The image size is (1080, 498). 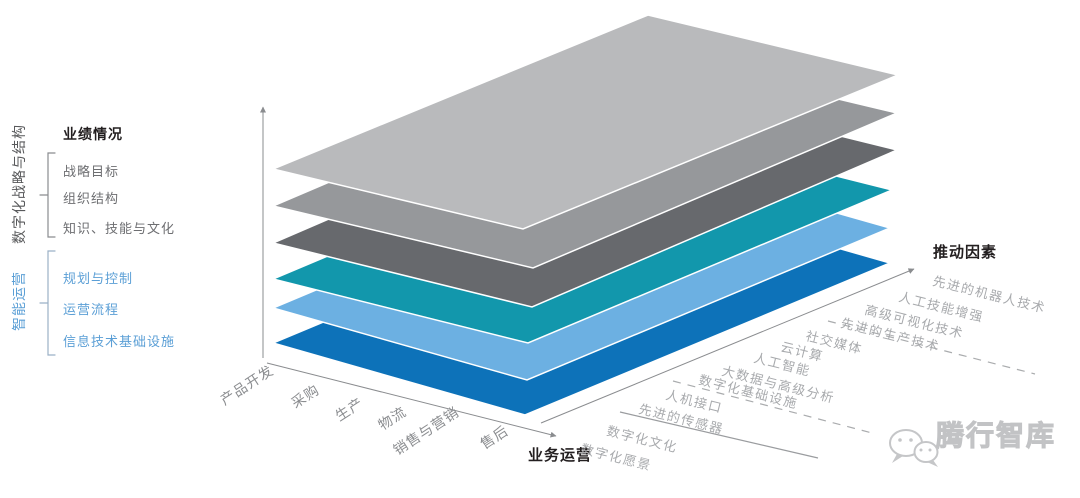 I want to click on bracket-strategy-group, so click(x=47, y=195).